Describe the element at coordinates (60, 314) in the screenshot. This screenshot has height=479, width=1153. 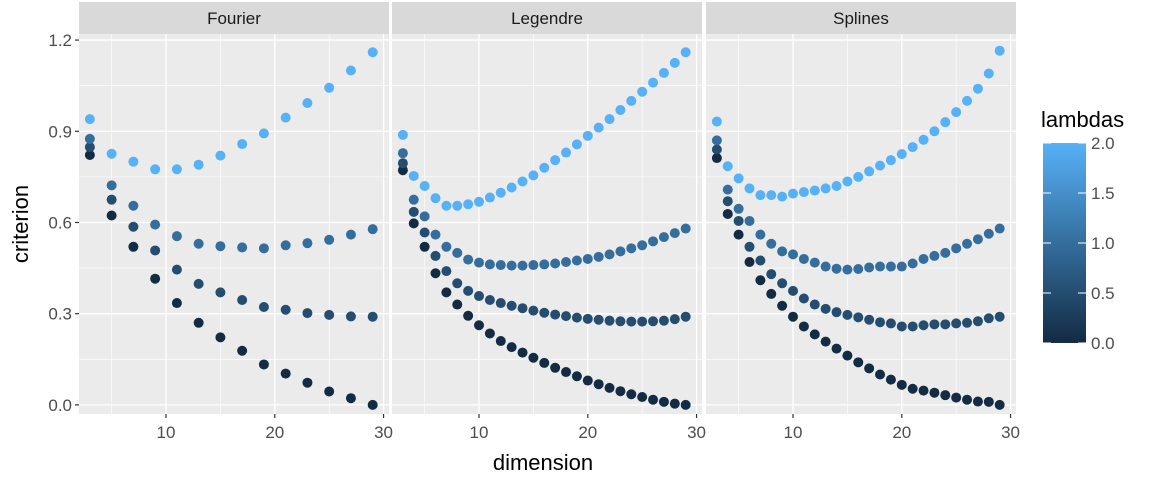
I see `y-tick-label: 0.3` at that location.